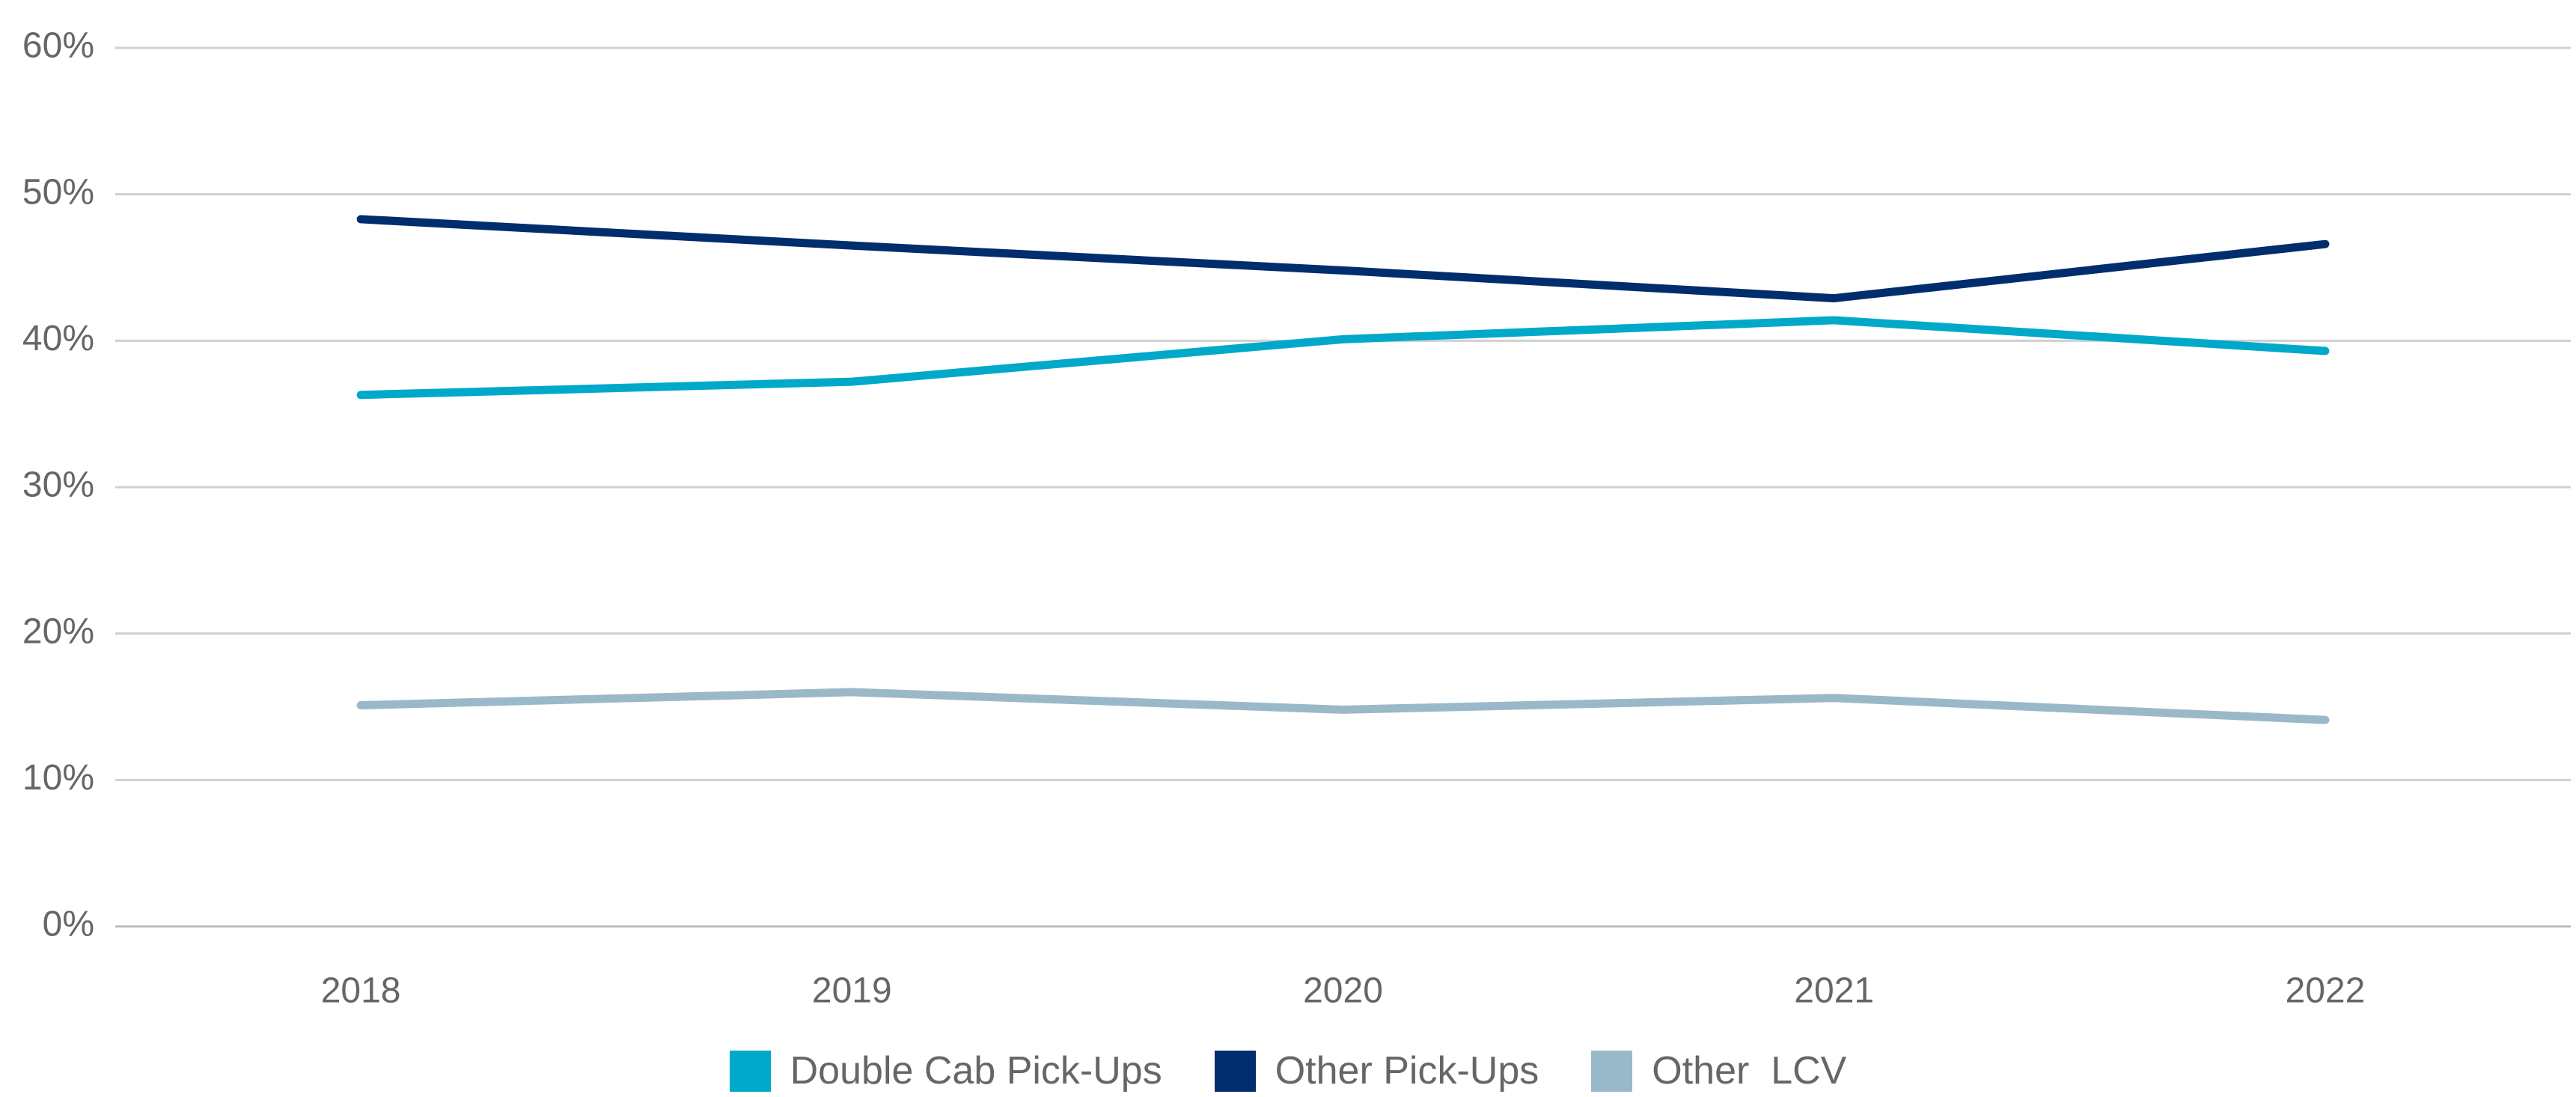 The image size is (2576, 1097). I want to click on y-tick-label: 30%, so click(58, 485).